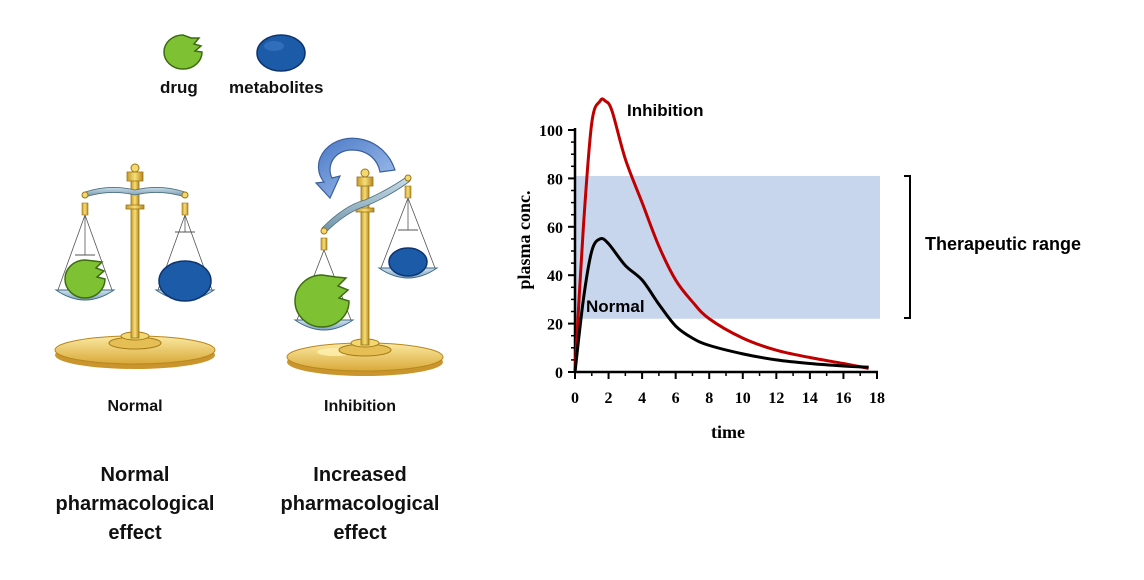  What do you see at coordinates (728, 432) in the screenshot?
I see `x-axis-title: time` at bounding box center [728, 432].